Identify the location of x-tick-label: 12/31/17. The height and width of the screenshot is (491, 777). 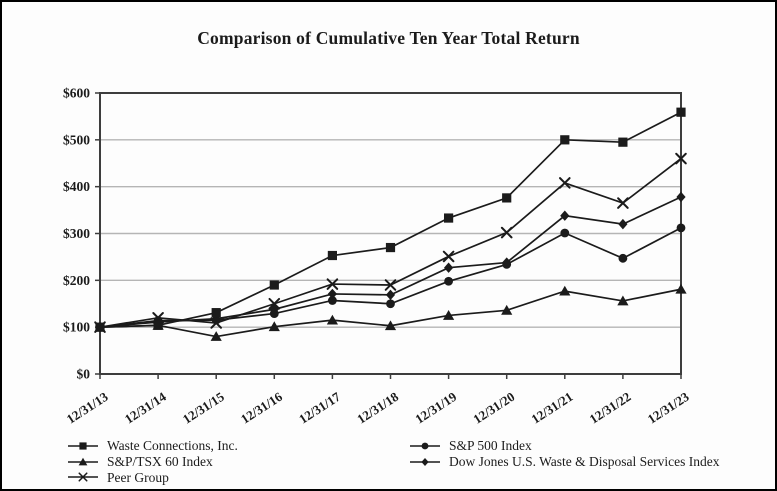
(319, 408).